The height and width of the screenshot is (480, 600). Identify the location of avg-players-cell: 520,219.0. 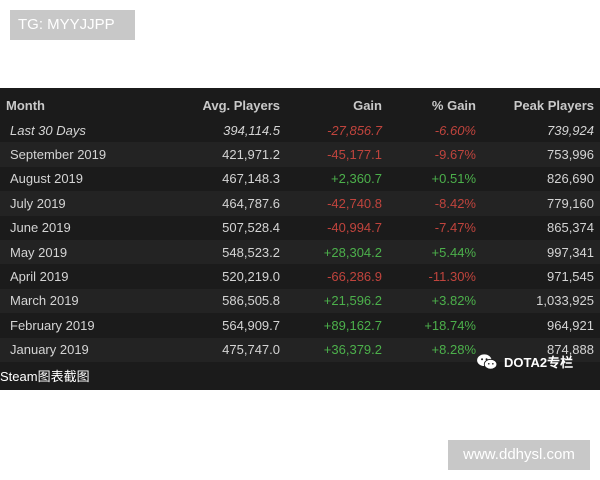
(251, 277).